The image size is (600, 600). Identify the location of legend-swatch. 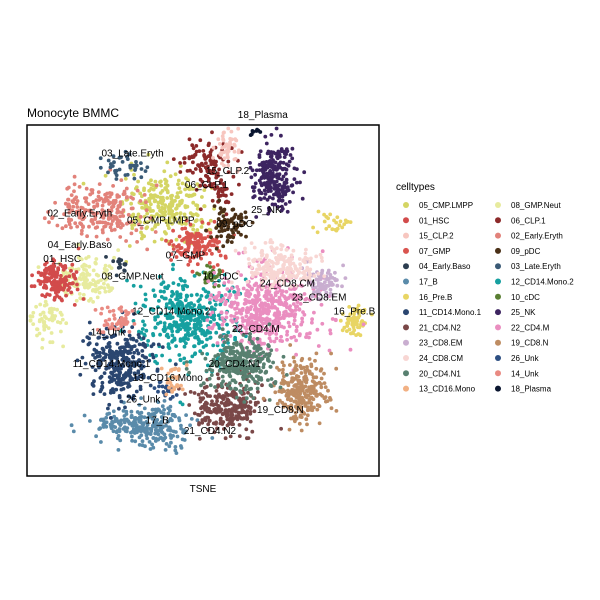
(406, 220).